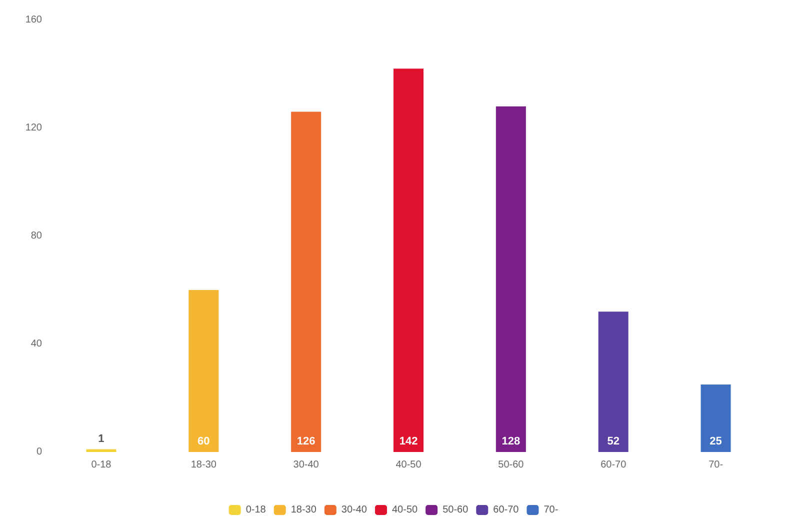 This screenshot has height=522, width=787. What do you see at coordinates (33, 20) in the screenshot?
I see `y-tick-label: 160` at bounding box center [33, 20].